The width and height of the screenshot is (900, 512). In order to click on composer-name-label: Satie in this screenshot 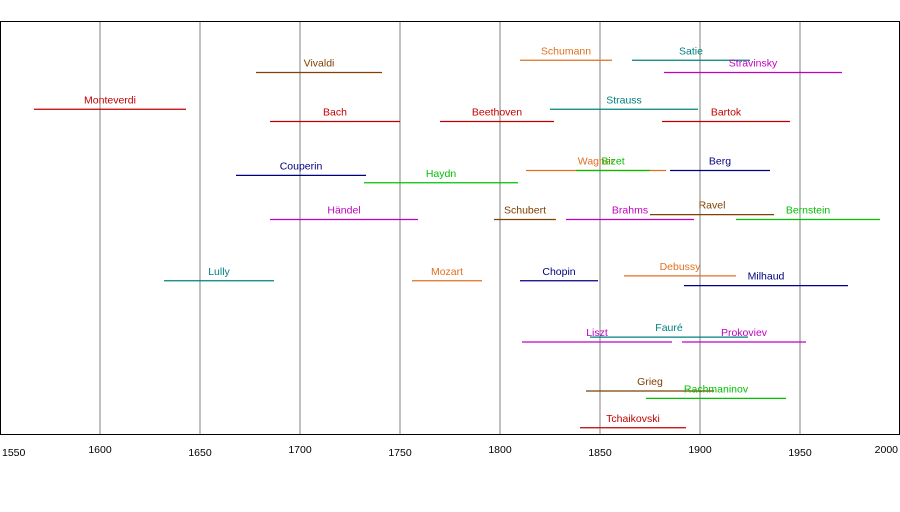, I will do `click(691, 51)`.